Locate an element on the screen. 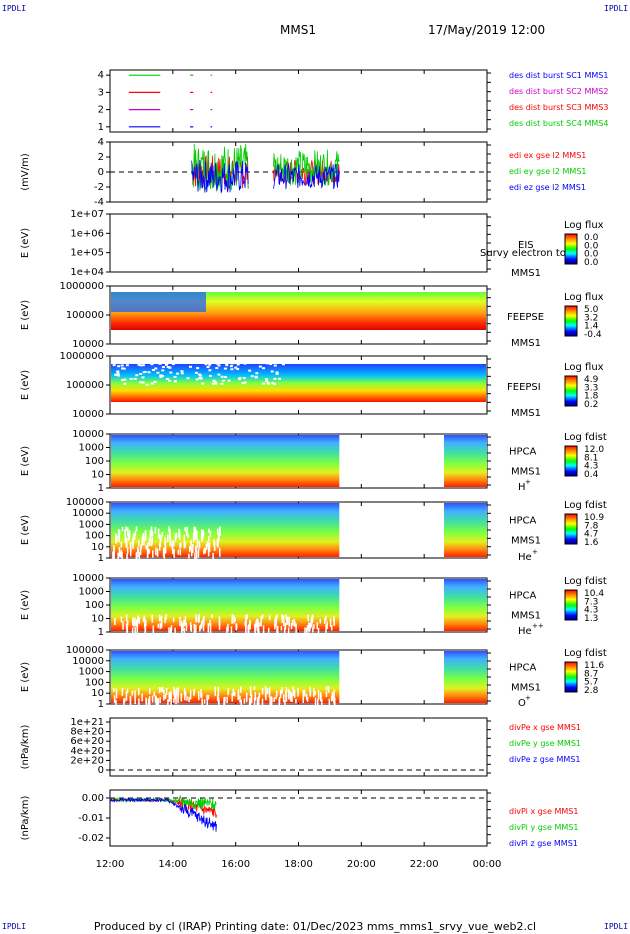 This screenshot has height=934, width=630. legend-entry: des dist burst SC4 MMS4 is located at coordinates (558, 123).